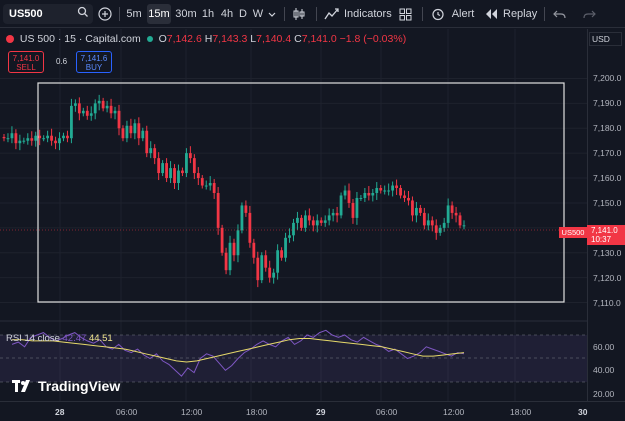 The width and height of the screenshot is (625, 421). What do you see at coordinates (26, 62) in the screenshot?
I see `sell-button: 7,141.0 SELL` at bounding box center [26, 62].